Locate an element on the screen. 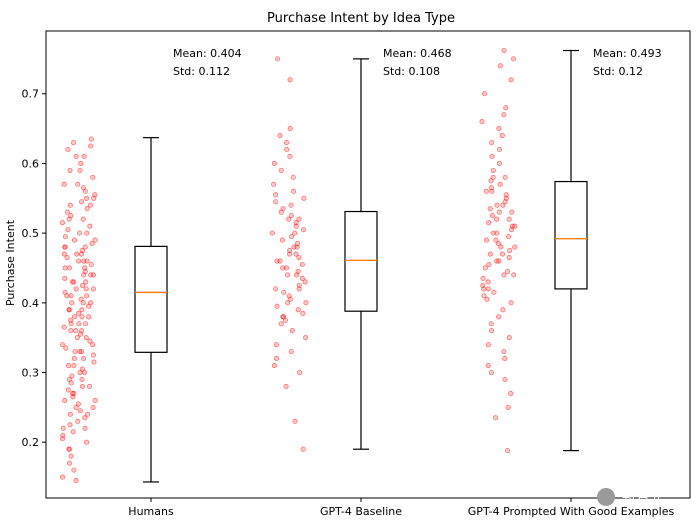 Image resolution: width=700 pixels, height=528 pixels. y-tick-label: 0.3 is located at coordinates (31, 373).